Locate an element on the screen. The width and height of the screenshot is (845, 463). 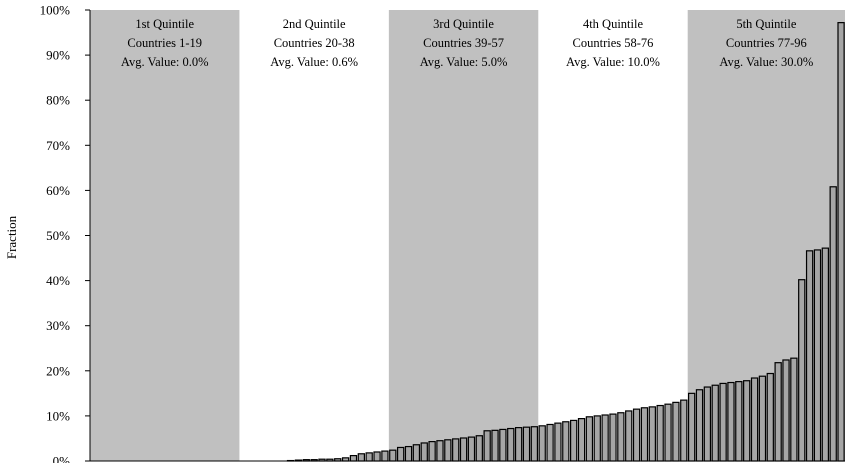
y-tick-label: 60% is located at coordinates (58, 190).